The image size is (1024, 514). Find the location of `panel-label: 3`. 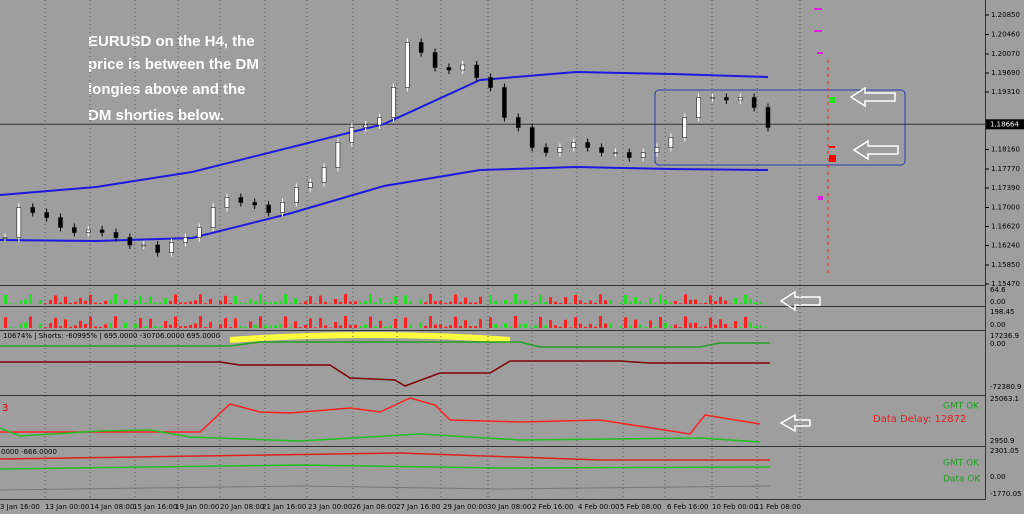

panel-label: 3 is located at coordinates (5, 408).